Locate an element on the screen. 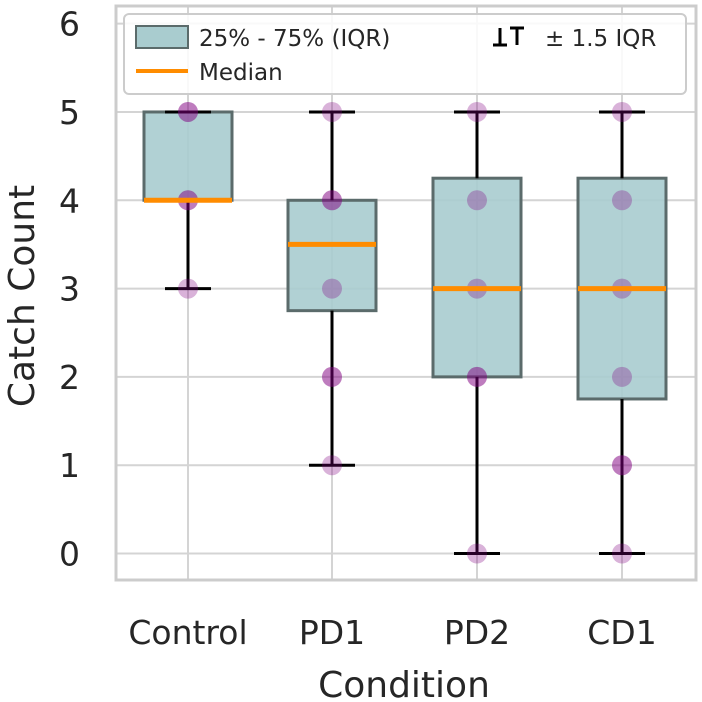 The image size is (702, 702). y-axis-title: Catch Count is located at coordinates (22, 296).